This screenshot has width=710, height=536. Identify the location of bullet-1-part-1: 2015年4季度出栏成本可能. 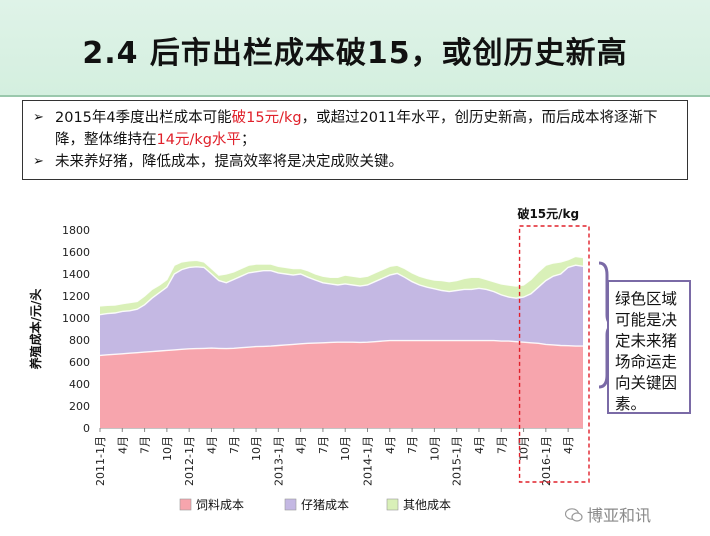
(143, 118).